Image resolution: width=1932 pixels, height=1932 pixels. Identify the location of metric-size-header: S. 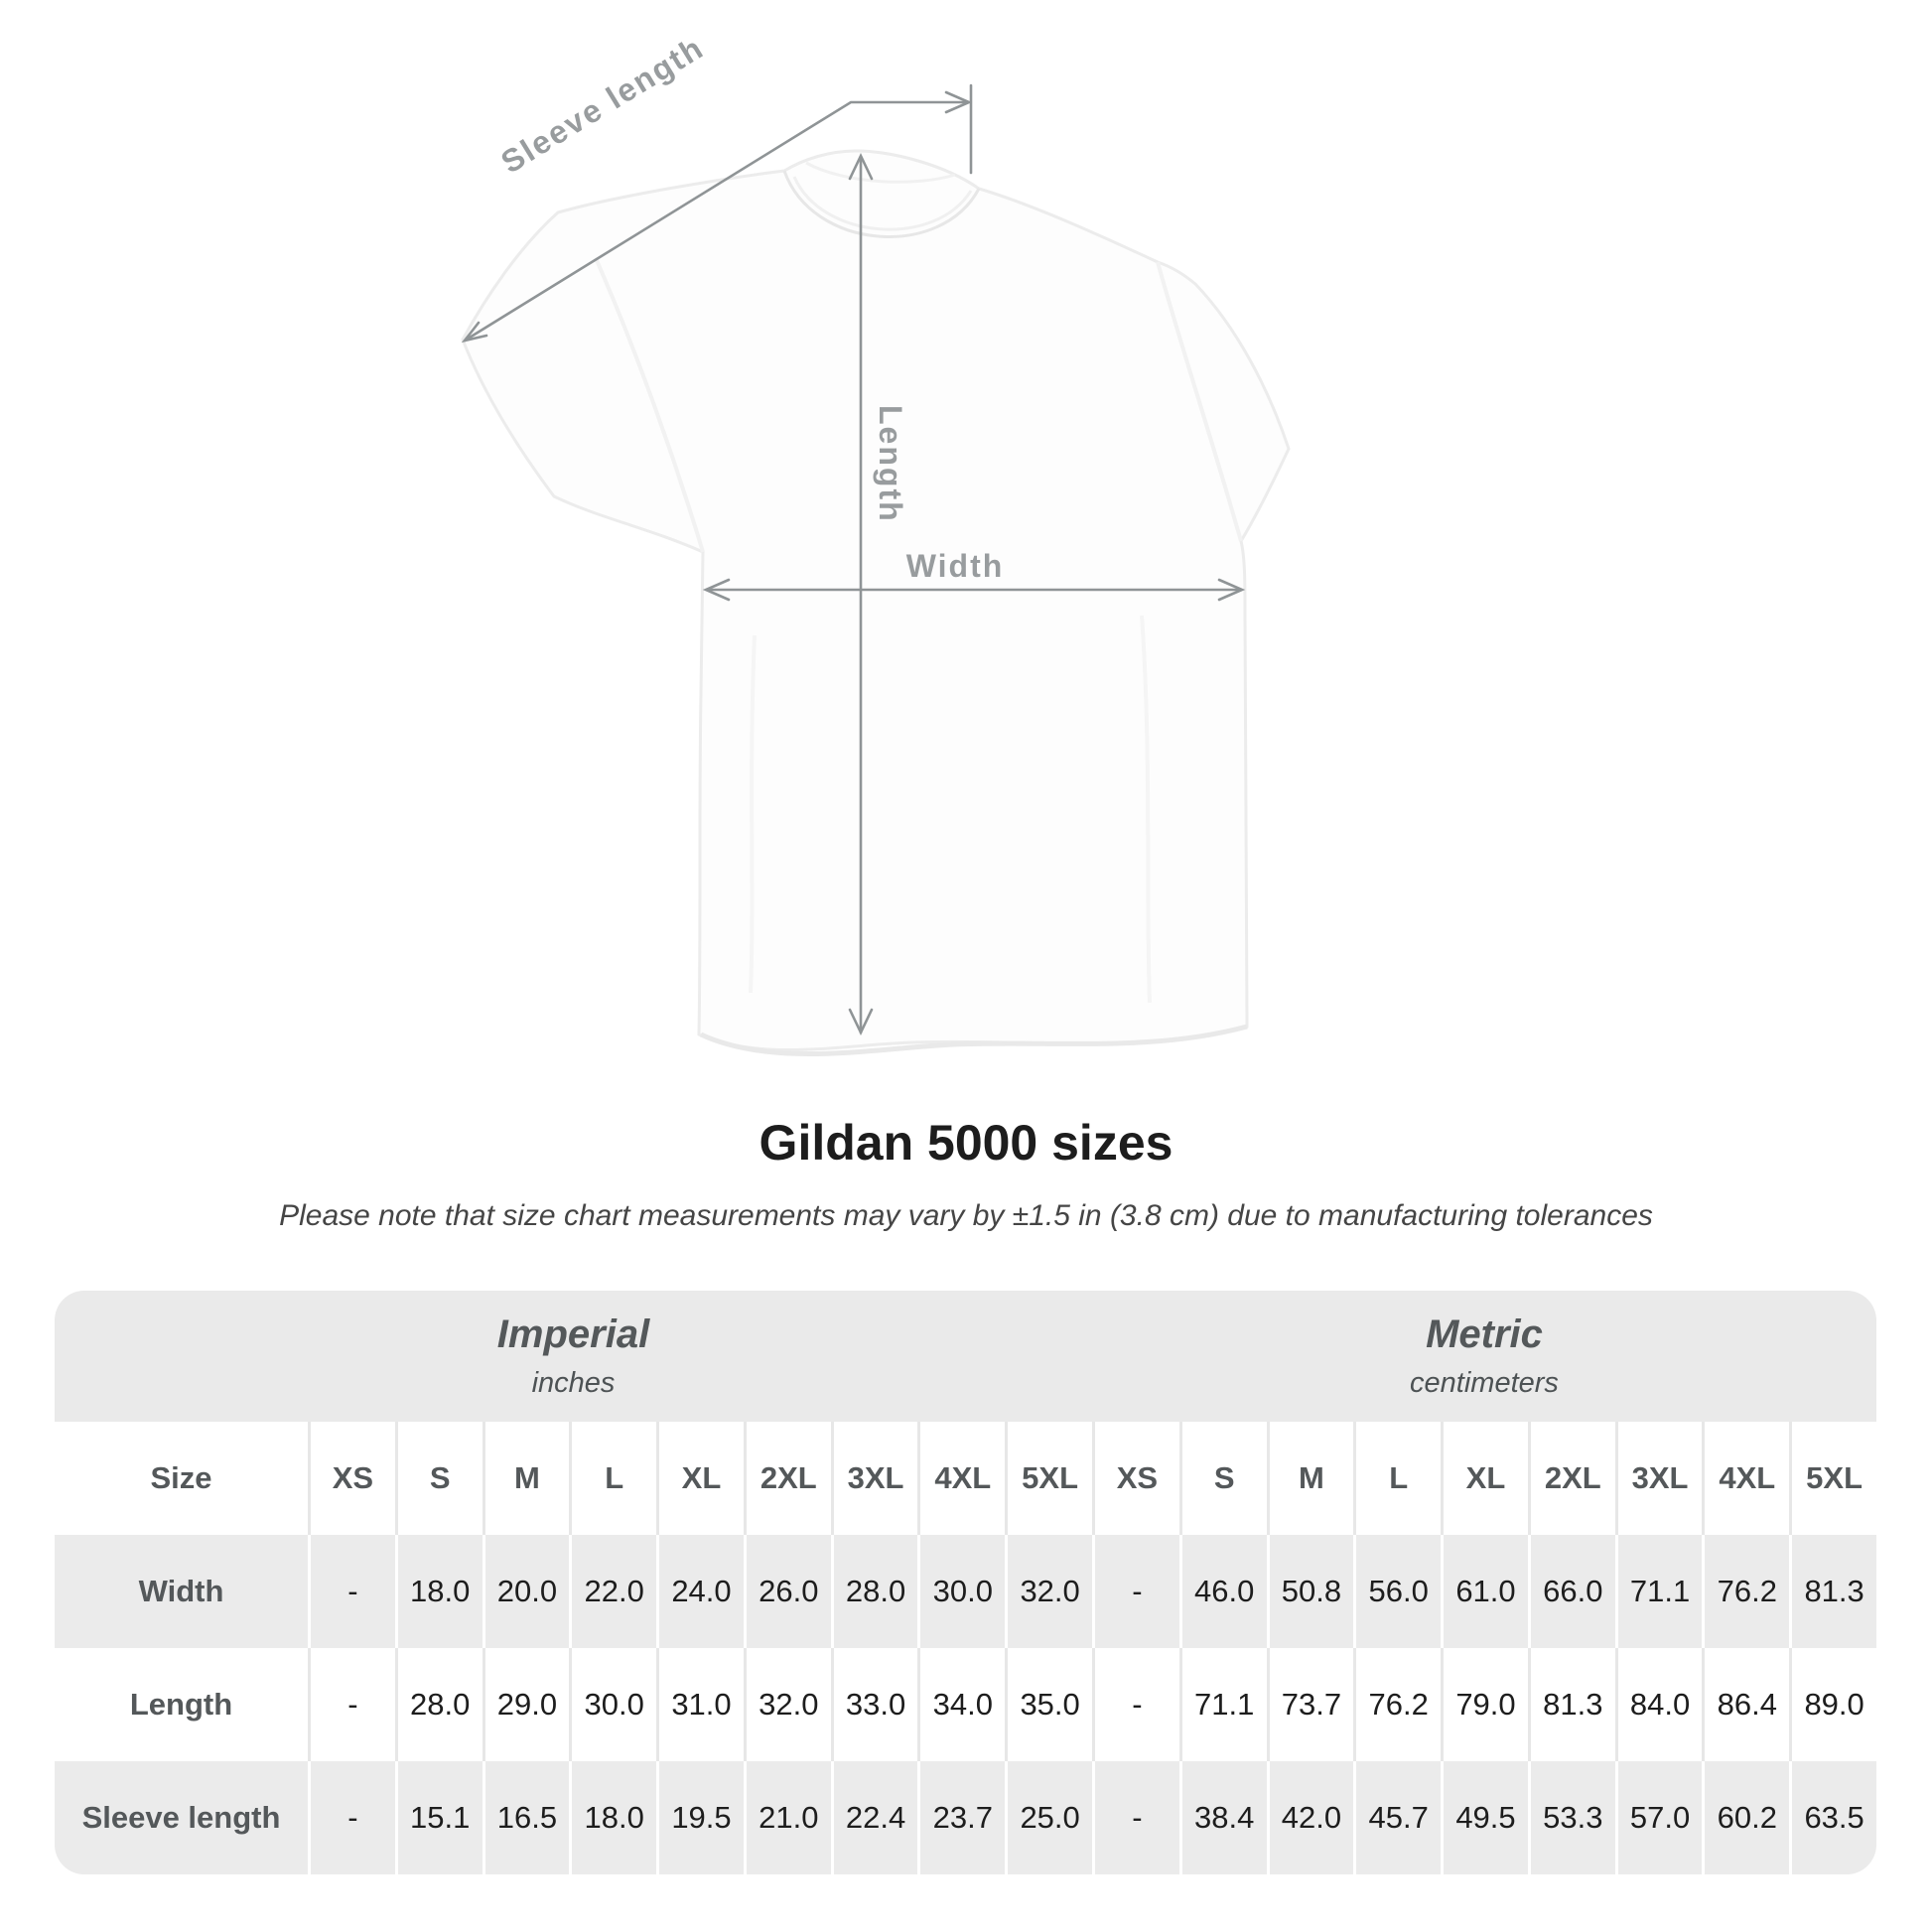
(1223, 1478).